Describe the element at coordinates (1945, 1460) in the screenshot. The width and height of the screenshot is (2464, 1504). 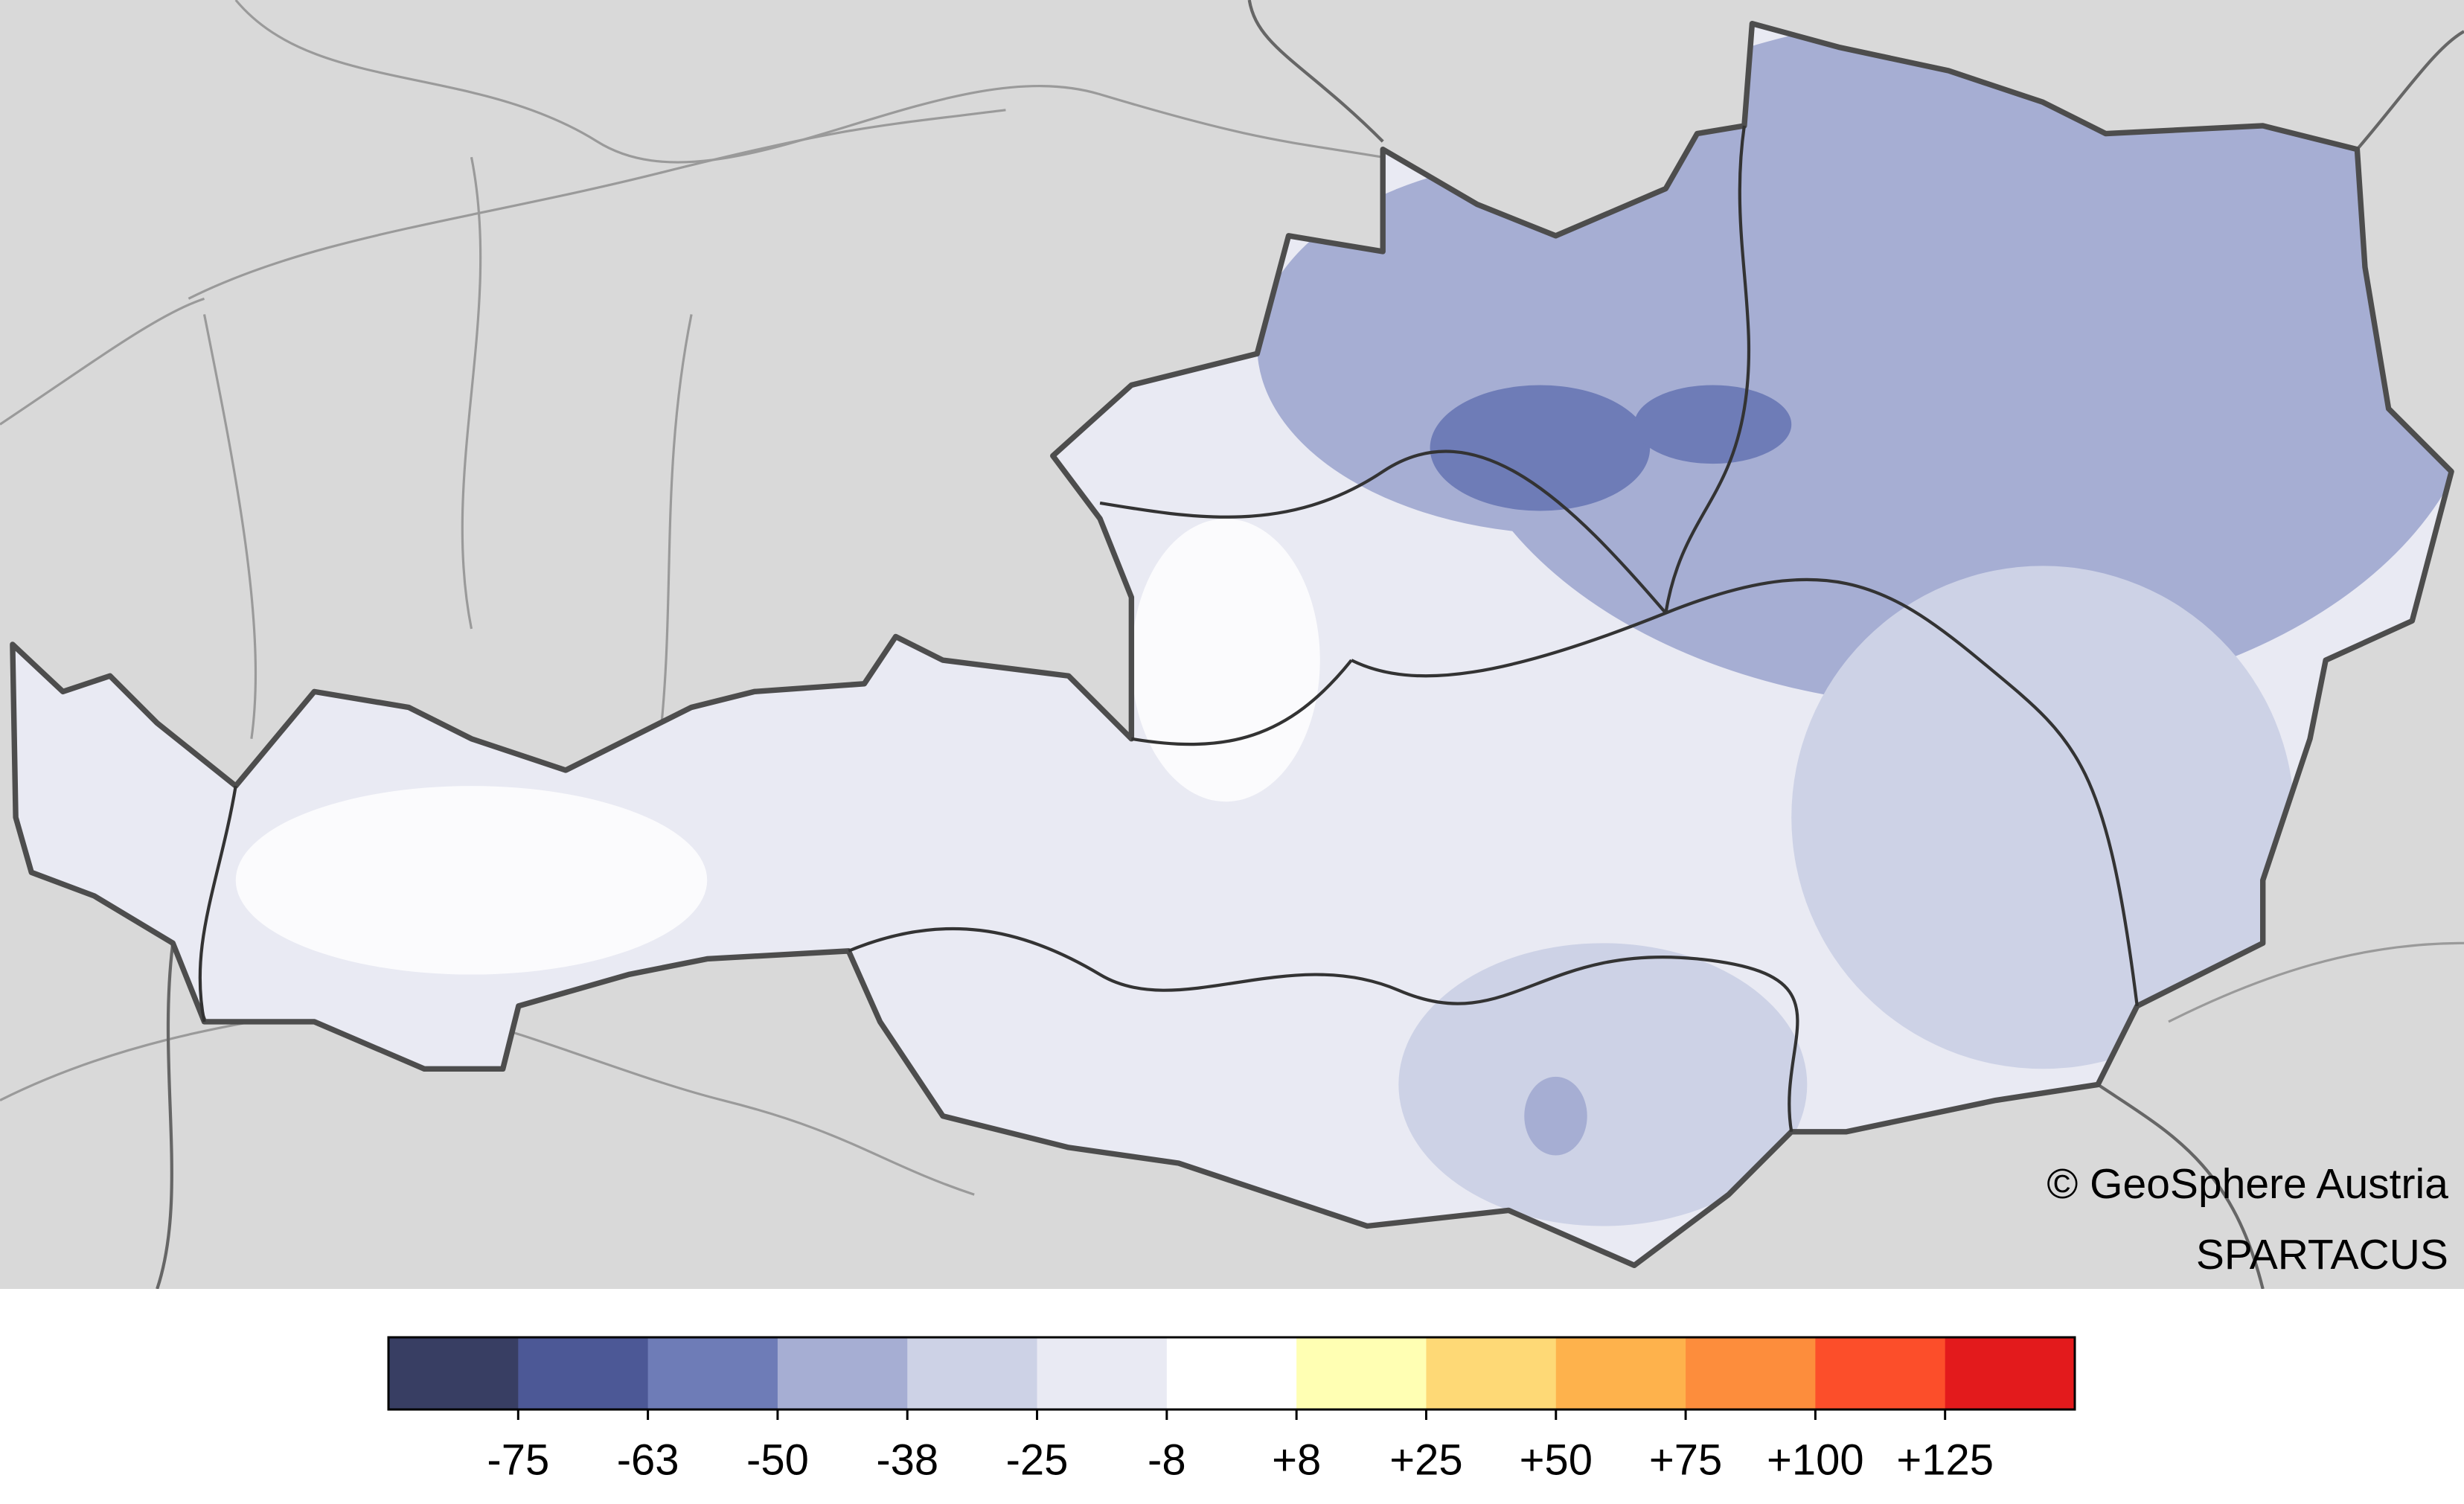
I see `tick-label: +125` at that location.